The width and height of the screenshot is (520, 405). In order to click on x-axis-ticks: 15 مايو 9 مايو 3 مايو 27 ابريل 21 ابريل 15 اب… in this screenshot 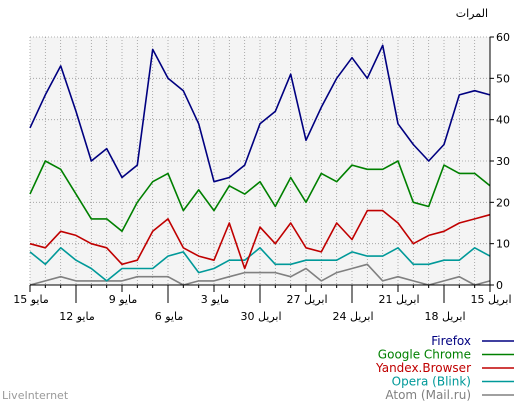, I will do `click(262, 304)`.